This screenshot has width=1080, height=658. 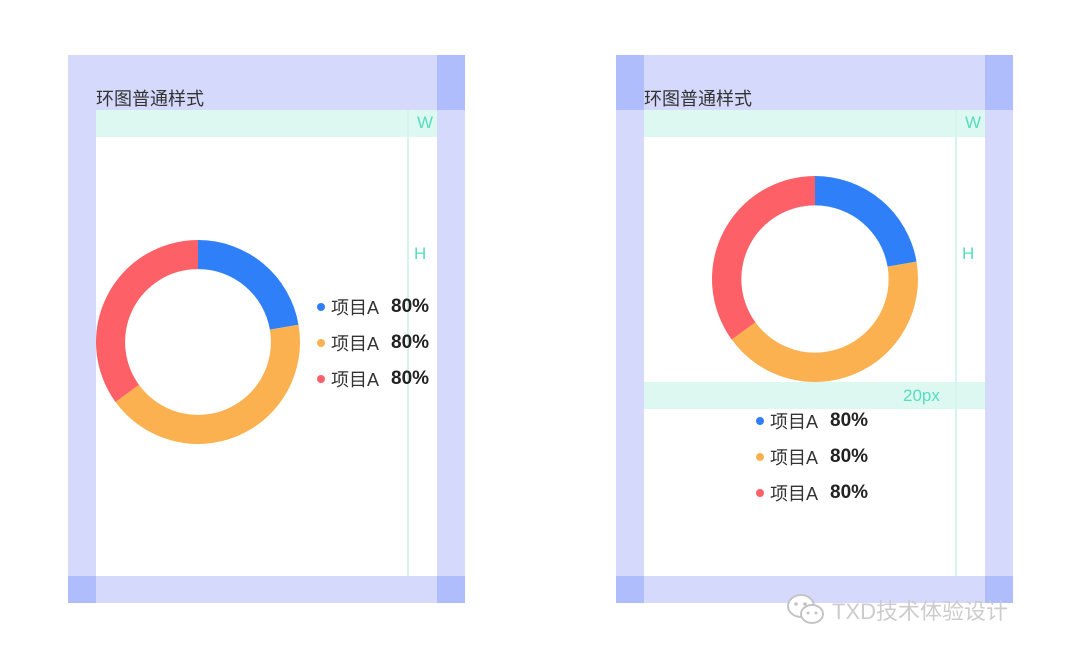 I want to click on watermark: TXD技术体验设计, so click(x=897, y=610).